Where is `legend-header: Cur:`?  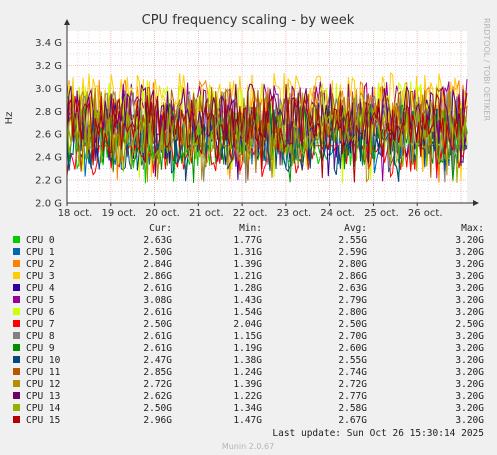
legend-header: Cur: is located at coordinates (160, 228).